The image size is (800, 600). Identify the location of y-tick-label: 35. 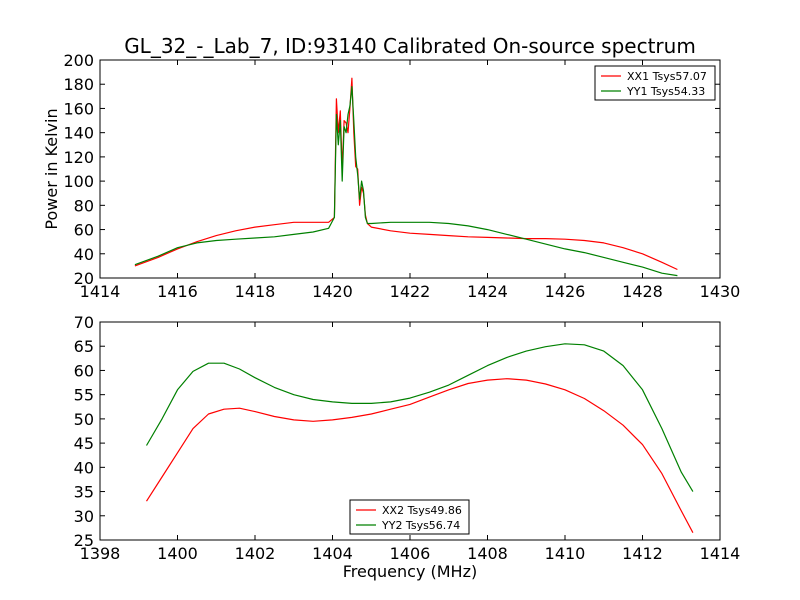
(84, 492).